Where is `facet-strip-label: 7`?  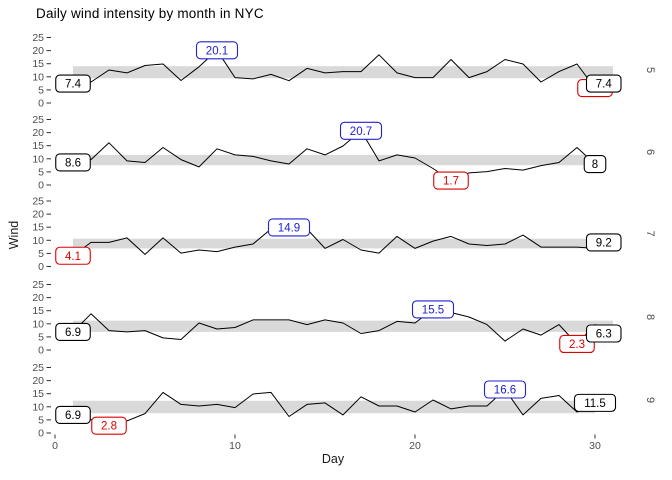
facet-strip-label: 7 is located at coordinates (650, 233).